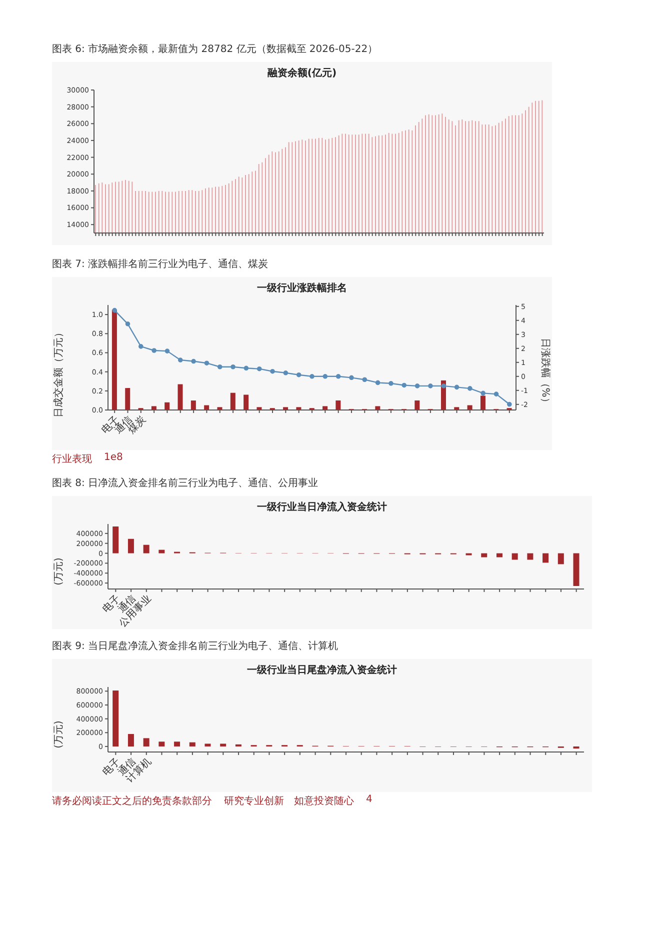 This screenshot has height=936, width=662. What do you see at coordinates (215, 49) in the screenshot?
I see `chart-subtitle: 图表 6: 市场融资余额，最新值为 28782 亿元（数据截至 2026-05-22）` at bounding box center [215, 49].